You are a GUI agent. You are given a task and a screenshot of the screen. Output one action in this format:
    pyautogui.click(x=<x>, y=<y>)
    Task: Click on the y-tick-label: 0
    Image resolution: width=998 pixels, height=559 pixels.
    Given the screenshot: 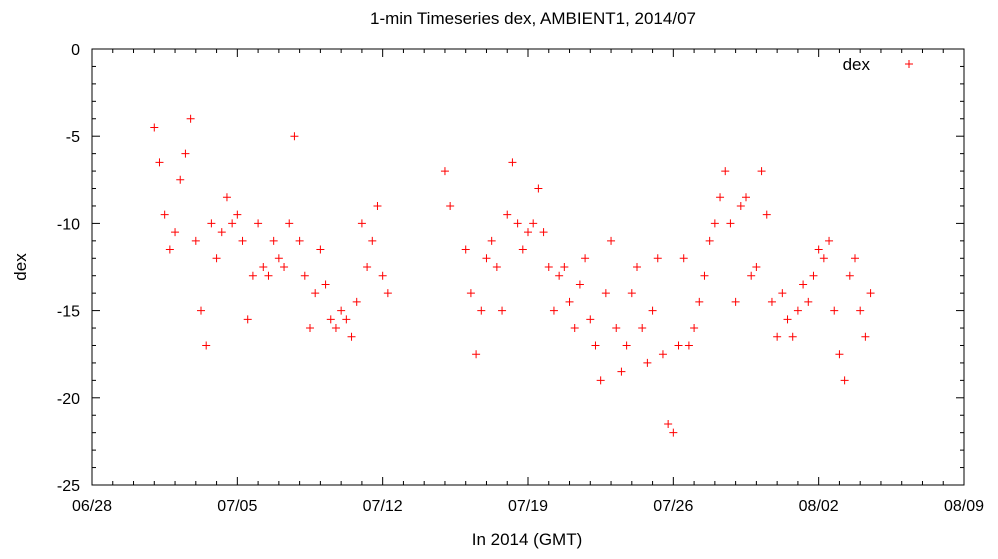 What is the action you would take?
    pyautogui.click(x=75, y=50)
    